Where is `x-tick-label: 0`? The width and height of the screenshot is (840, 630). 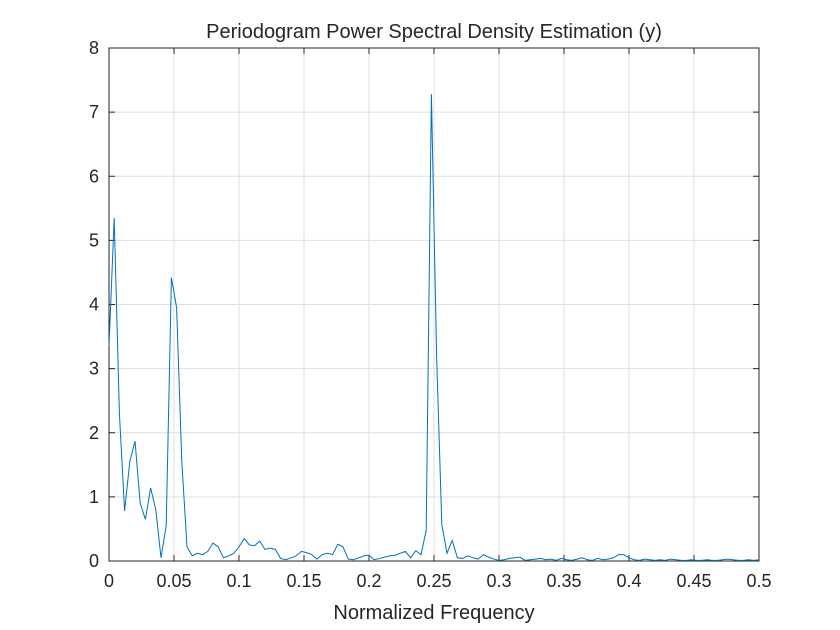
x-tick-label: 0 is located at coordinates (109, 581).